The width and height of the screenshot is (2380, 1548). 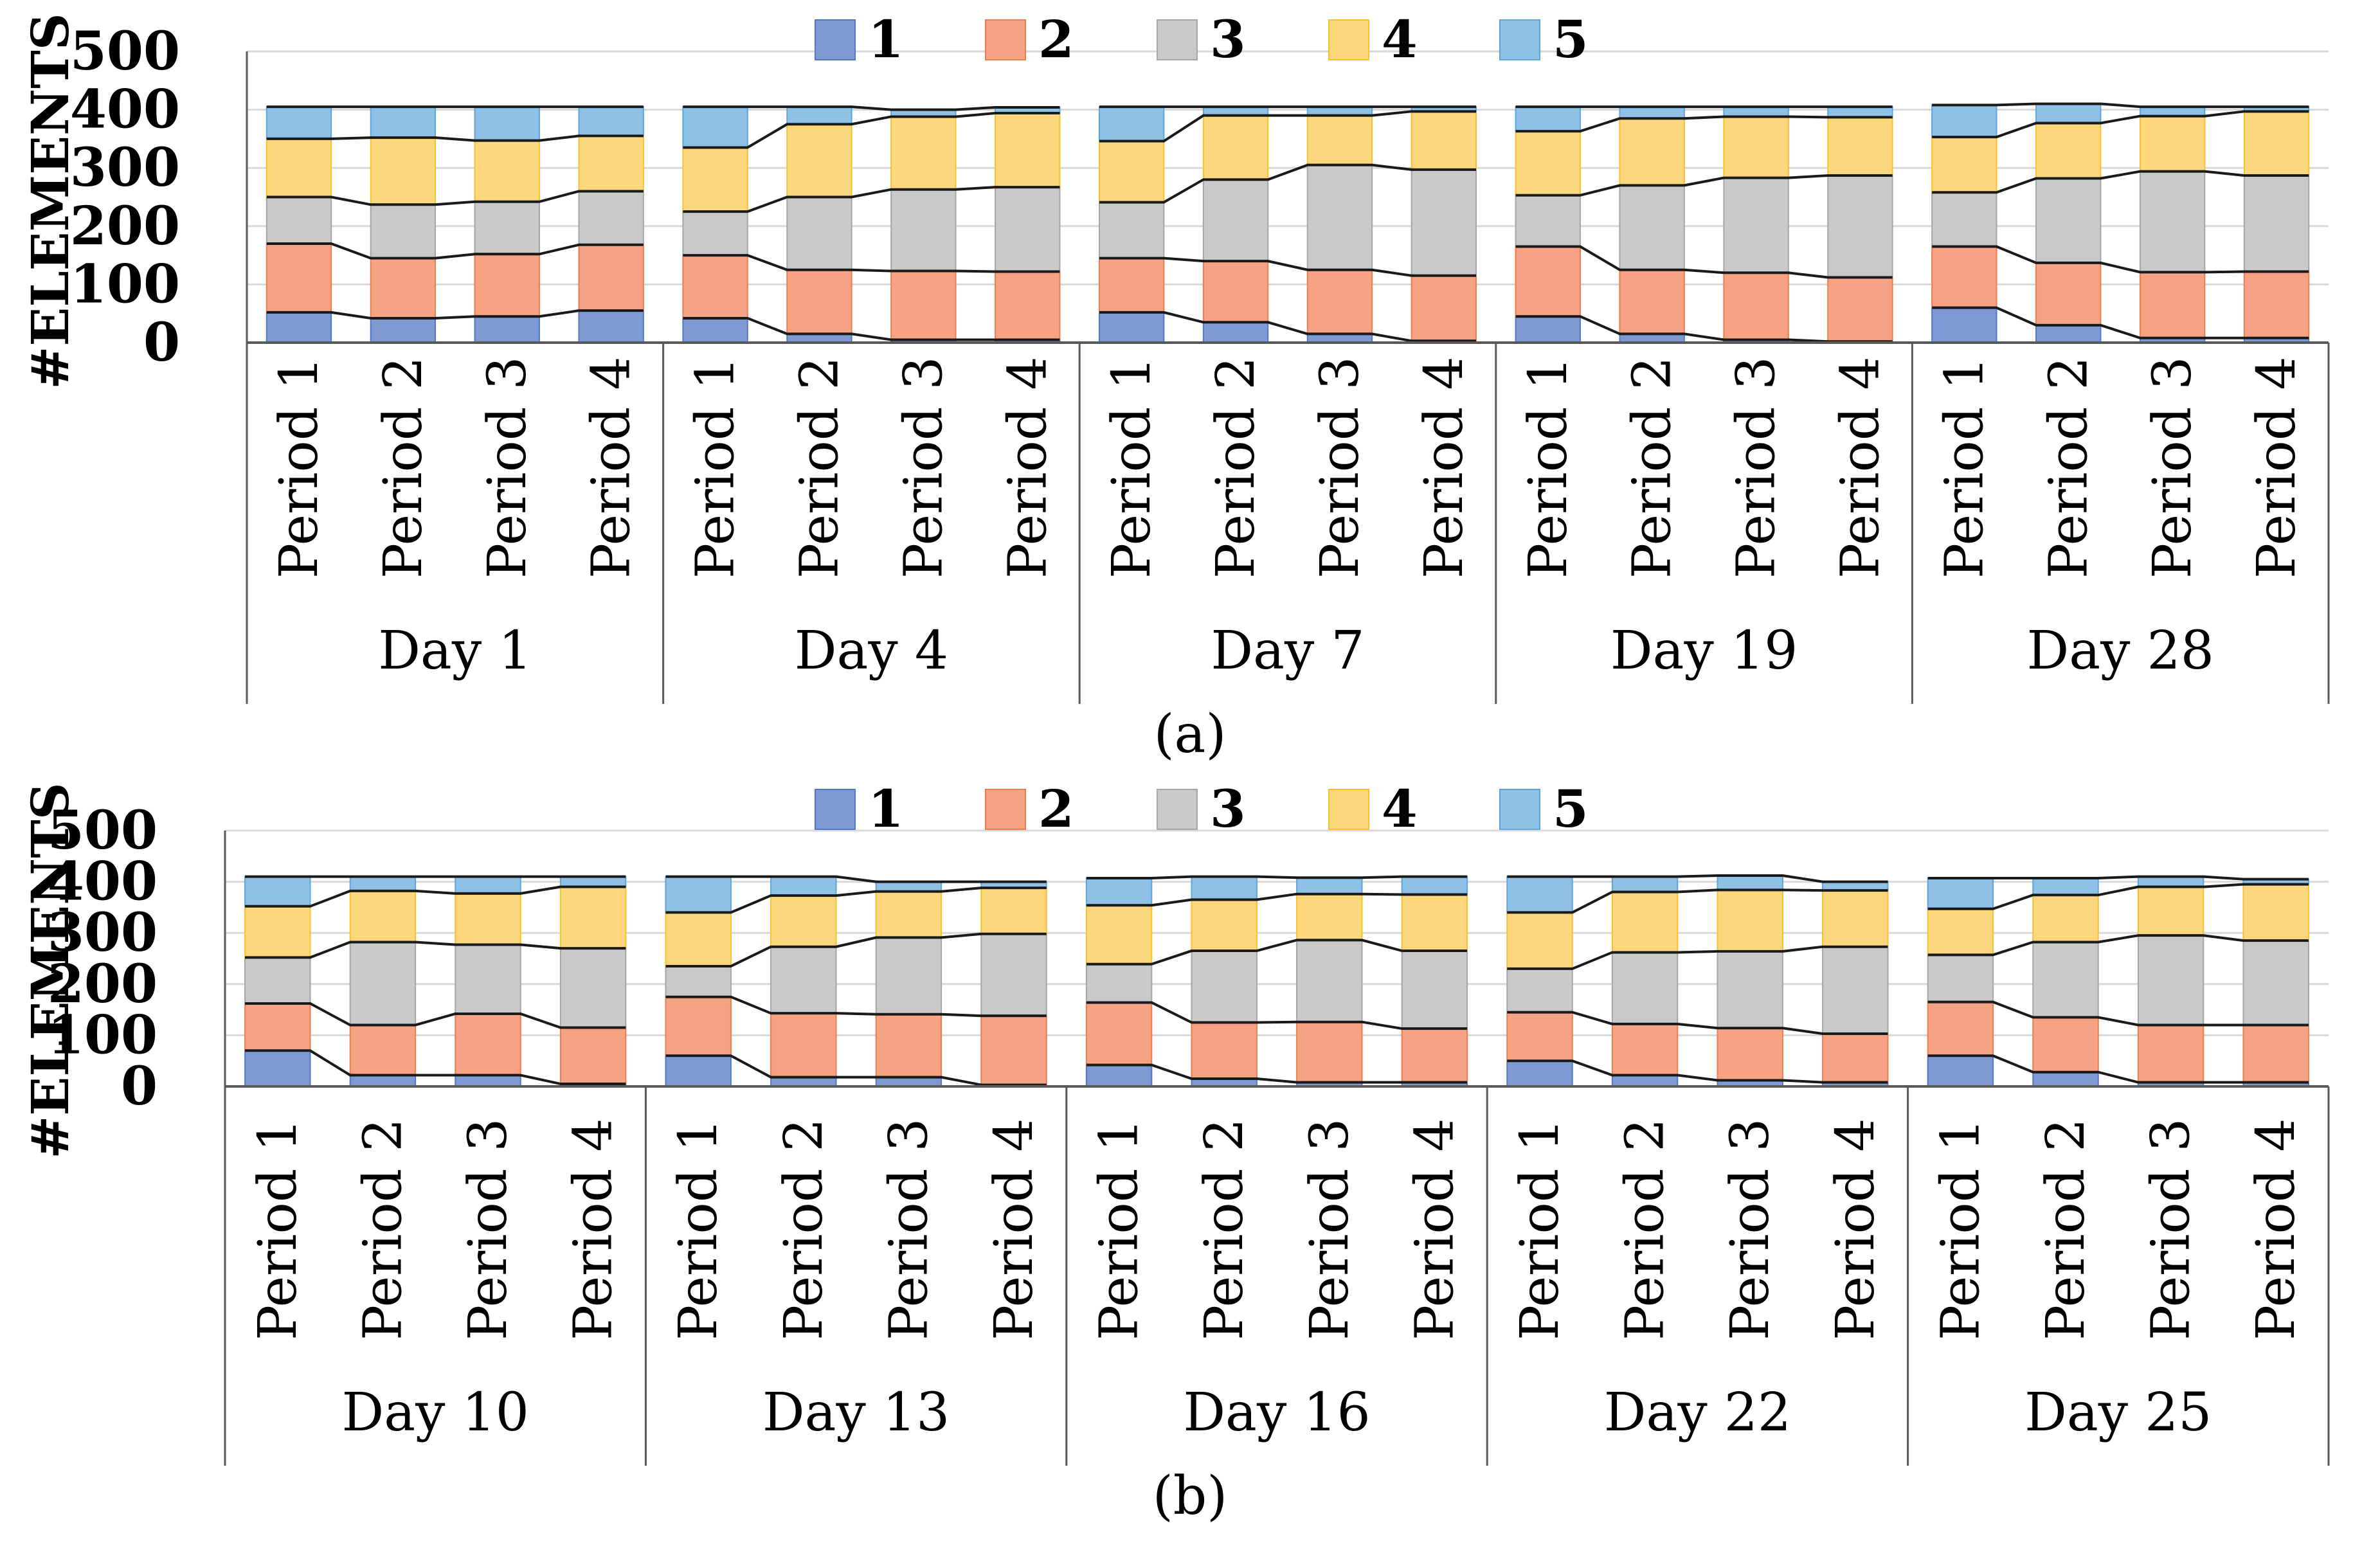 What do you see at coordinates (856, 1412) in the screenshot?
I see `group-label: Day 13` at bounding box center [856, 1412].